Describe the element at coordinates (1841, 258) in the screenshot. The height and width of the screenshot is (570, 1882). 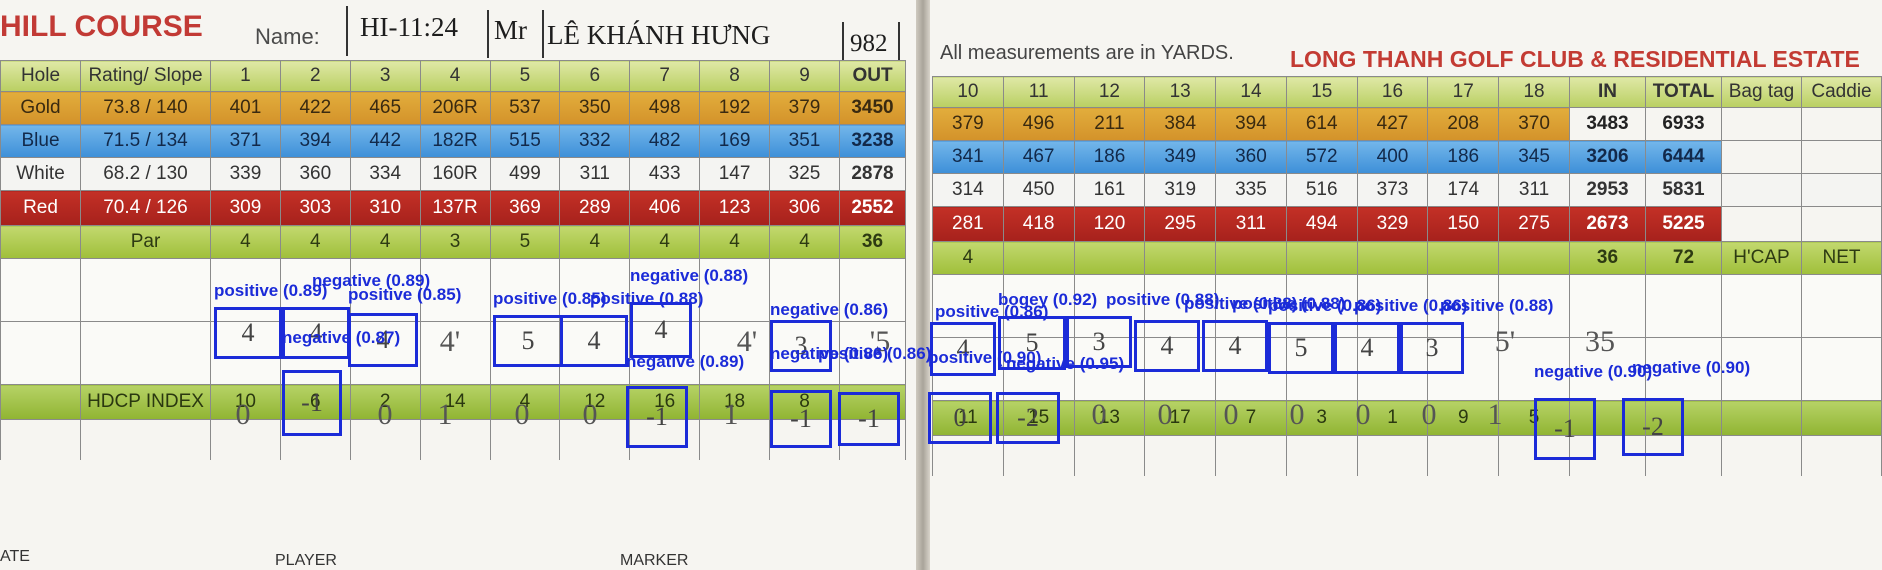
I see `cell: NET` at that location.